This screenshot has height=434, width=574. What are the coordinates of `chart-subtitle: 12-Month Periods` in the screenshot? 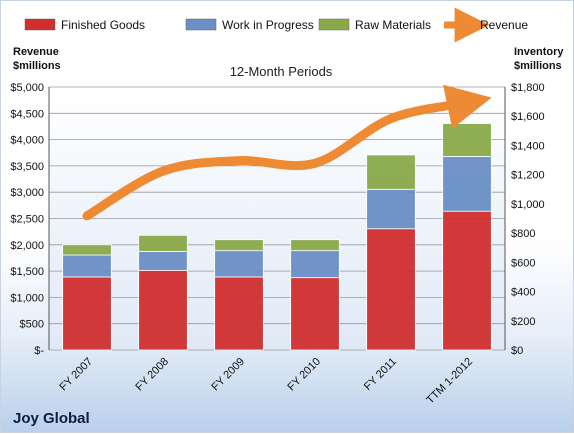 It's located at (281, 71).